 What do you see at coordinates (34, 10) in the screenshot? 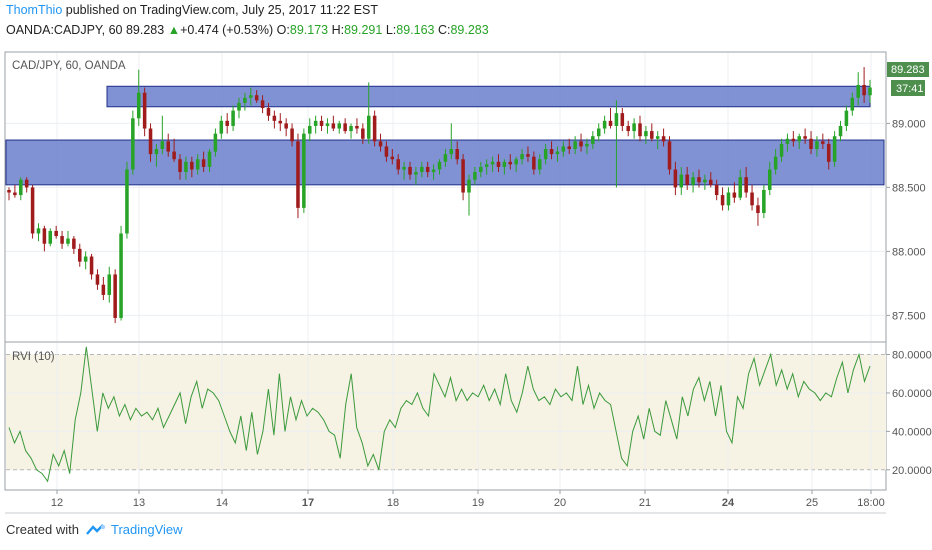
I see `author-link: ThomThio` at bounding box center [34, 10].